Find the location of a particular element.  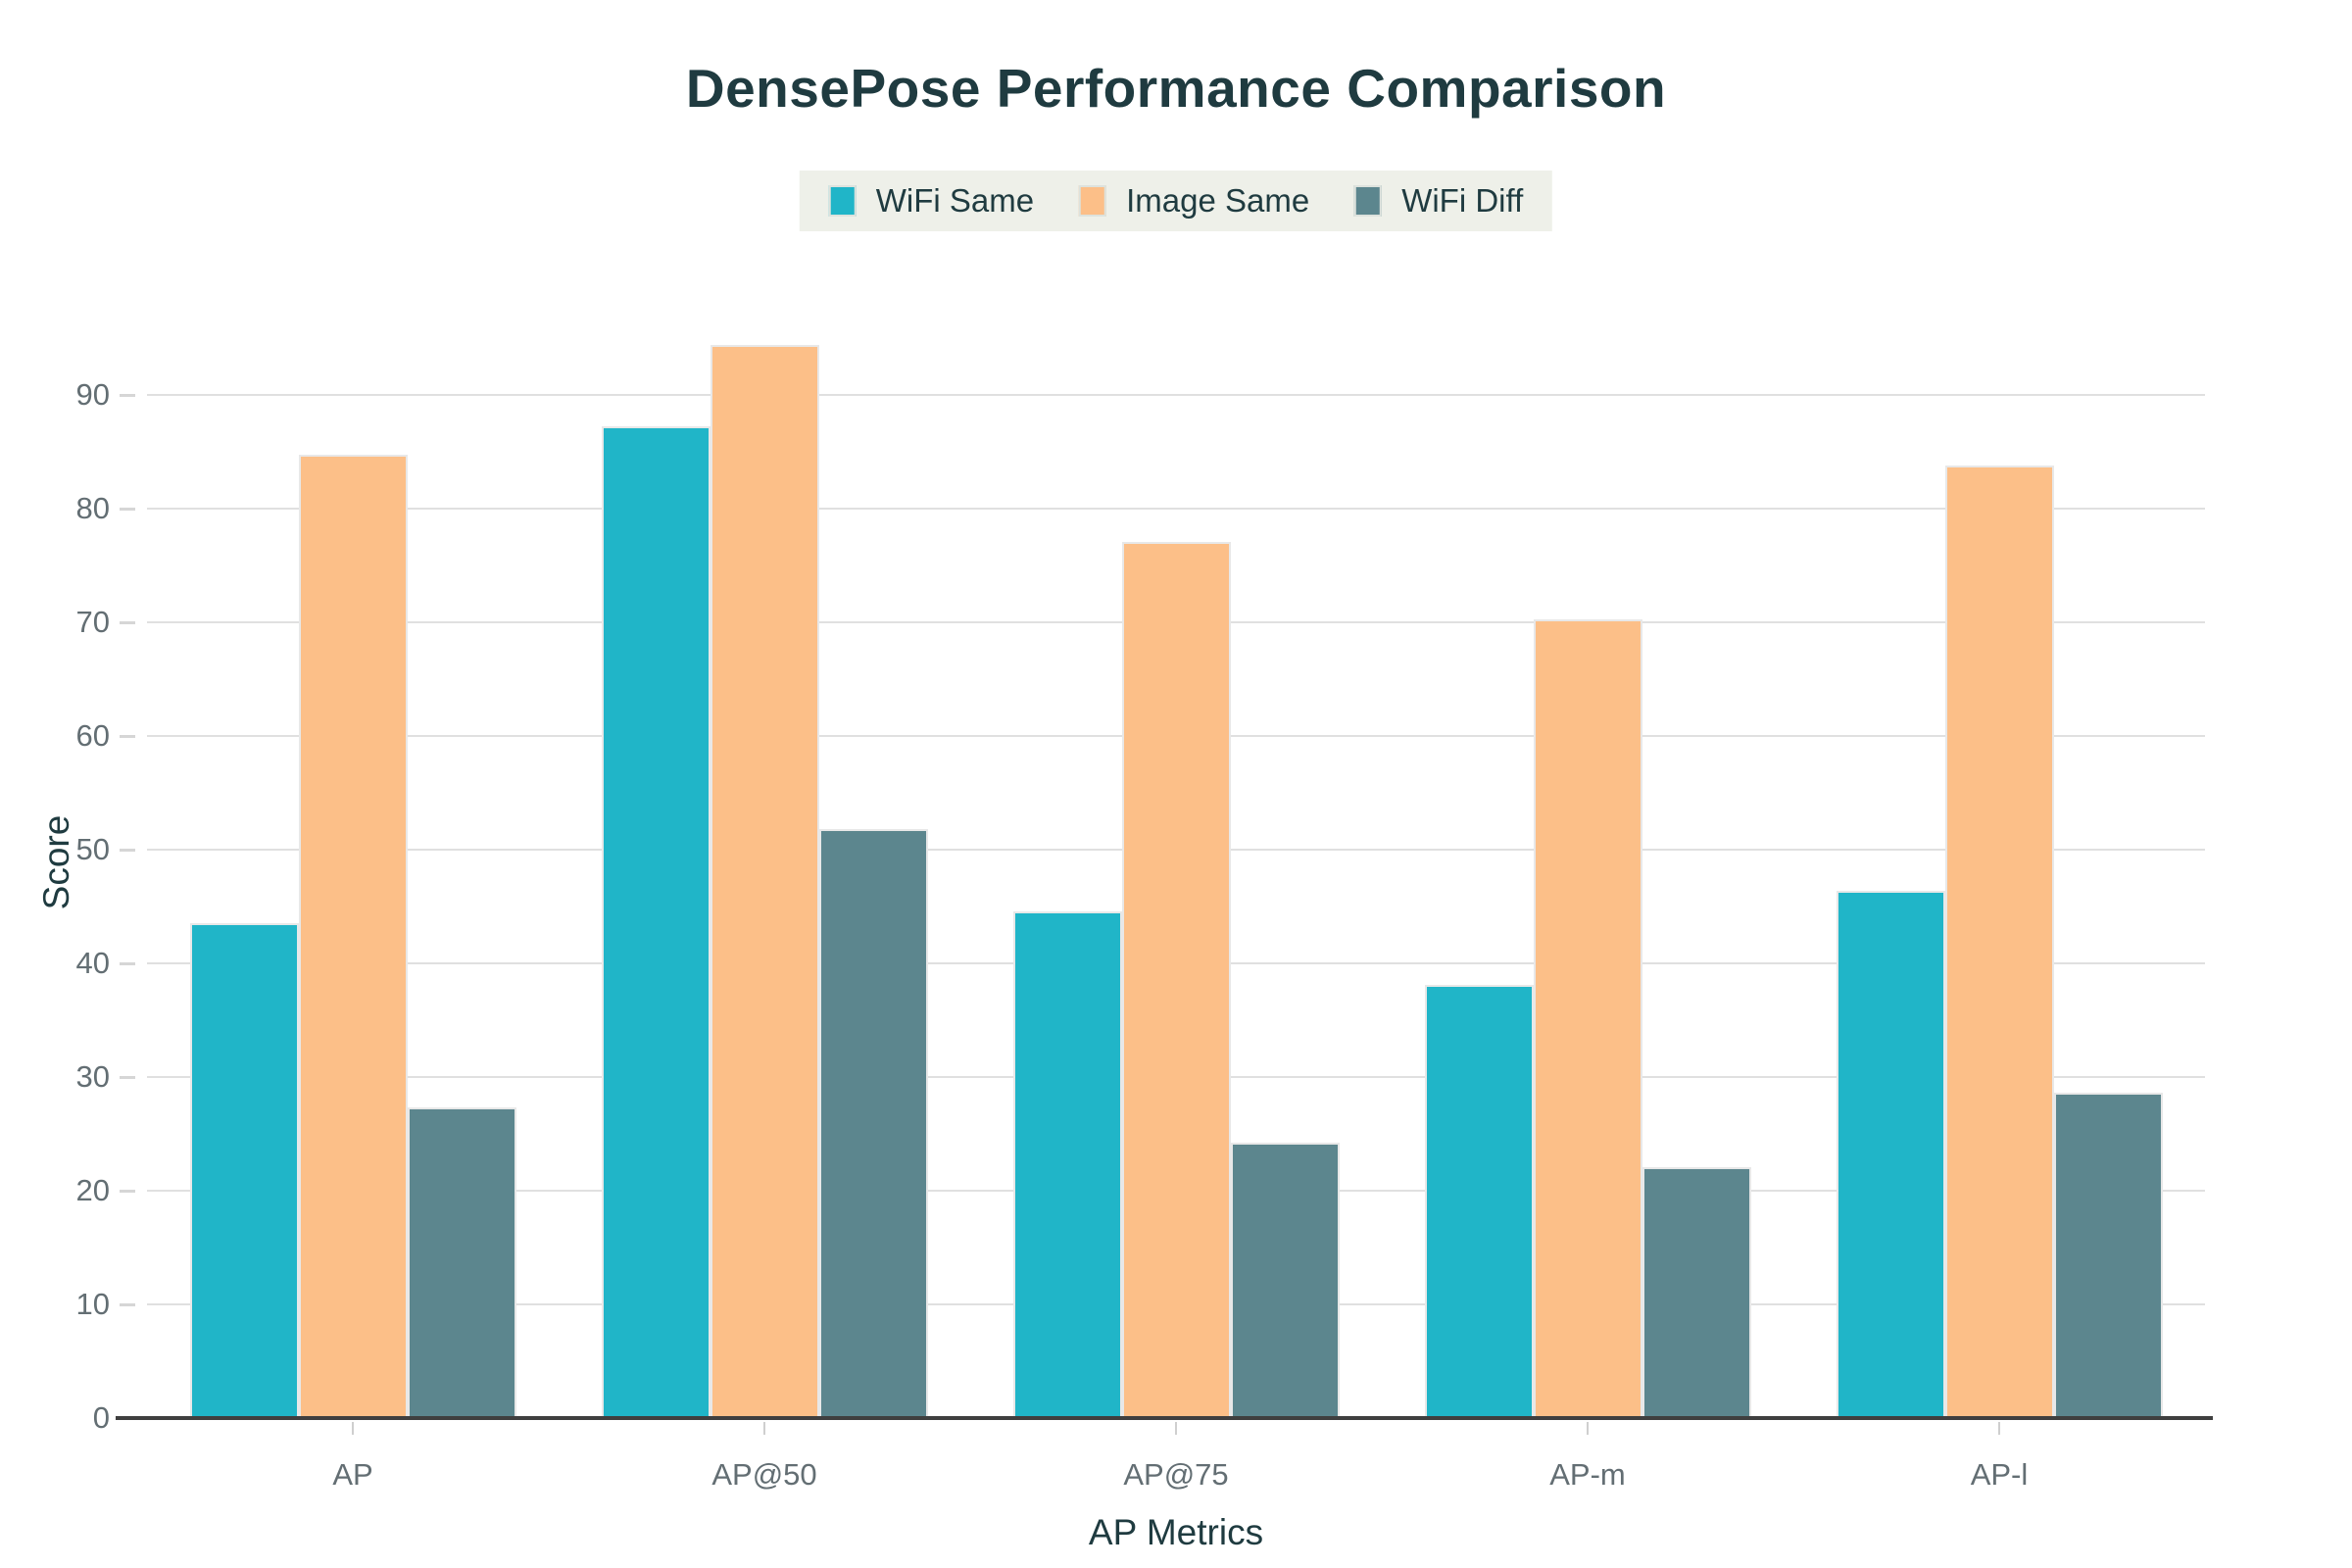

x-tick-mark-ap-m is located at coordinates (1588, 1428).